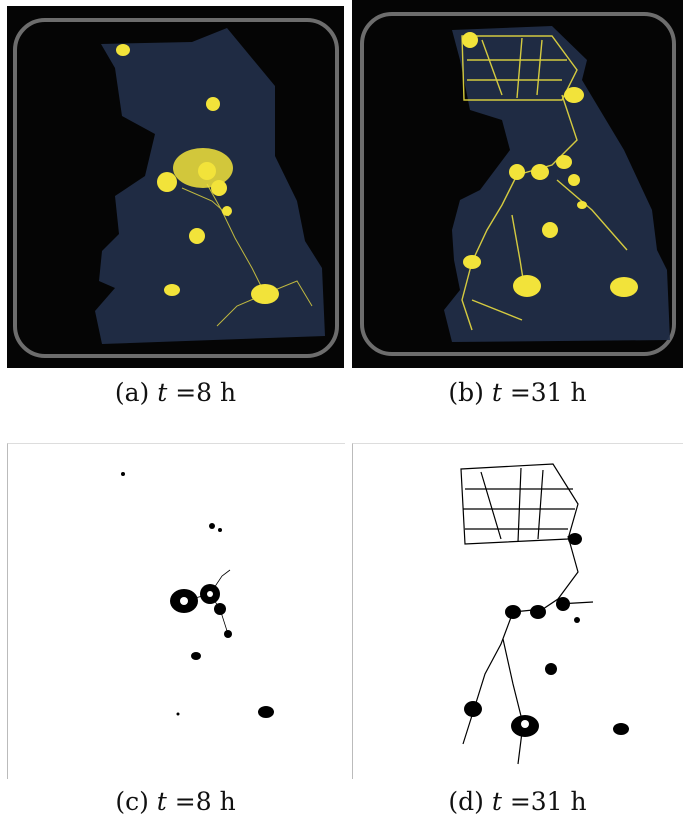  What do you see at coordinates (517, 801) in the screenshot?
I see `caption-d: (d) t =31 h` at bounding box center [517, 801].